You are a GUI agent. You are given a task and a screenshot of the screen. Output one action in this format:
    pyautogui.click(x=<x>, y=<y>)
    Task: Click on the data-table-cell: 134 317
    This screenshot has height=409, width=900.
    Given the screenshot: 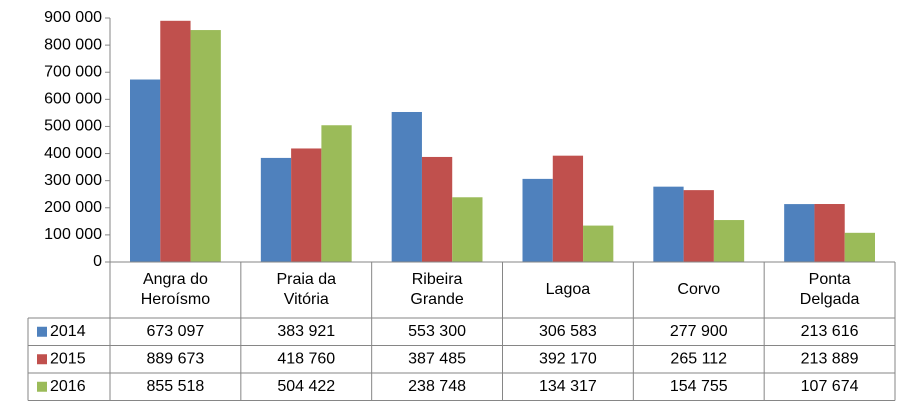 What is the action you would take?
    pyautogui.click(x=568, y=386)
    